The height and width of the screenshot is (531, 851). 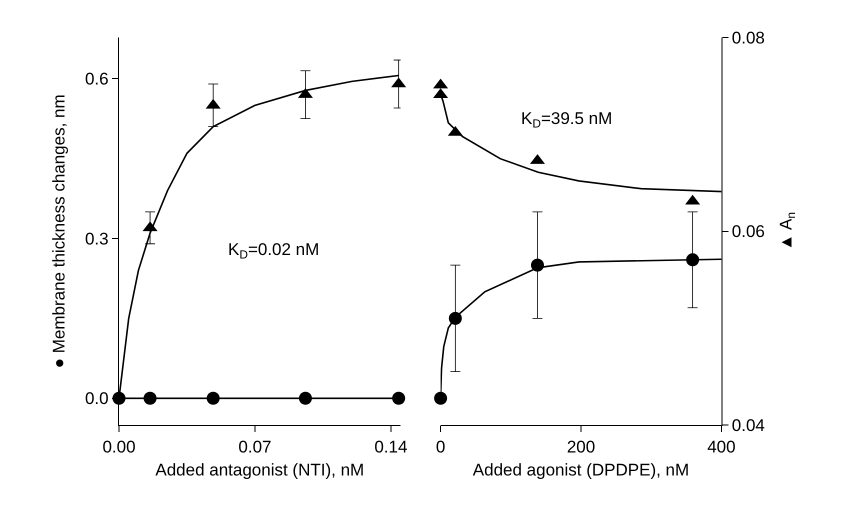 What do you see at coordinates (96, 79) in the screenshot?
I see `y-tick-label: 0.6` at bounding box center [96, 79].